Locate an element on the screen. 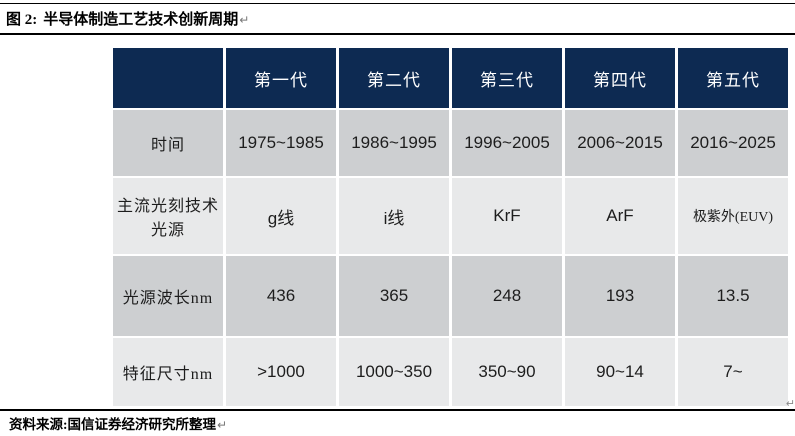 The height and width of the screenshot is (436, 795). cell-source-gen3: KrF is located at coordinates (507, 216).